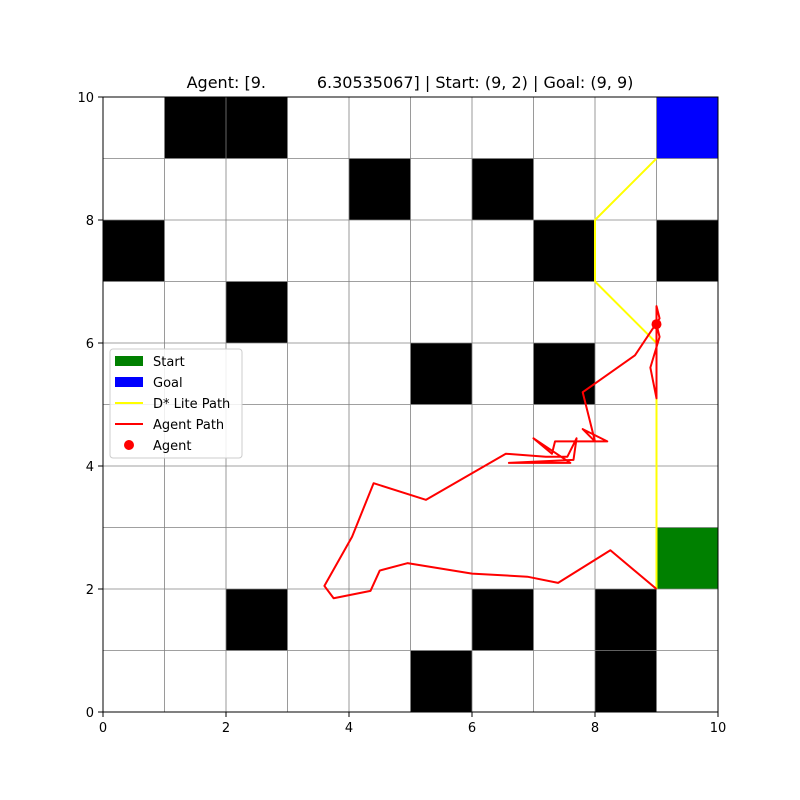 This screenshot has height=800, width=800. What do you see at coordinates (90, 713) in the screenshot?
I see `y-tick-label: 0` at bounding box center [90, 713].